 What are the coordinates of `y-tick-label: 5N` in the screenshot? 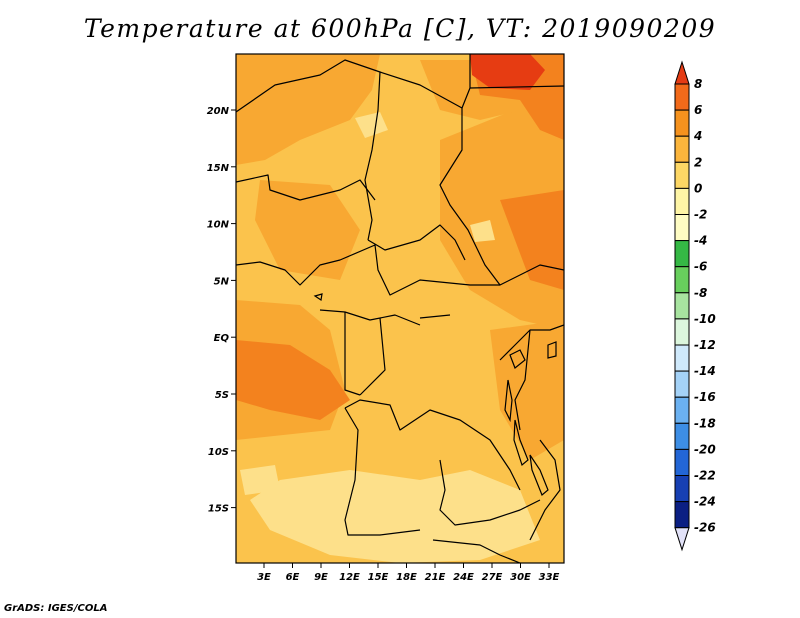 It's located at (222, 281).